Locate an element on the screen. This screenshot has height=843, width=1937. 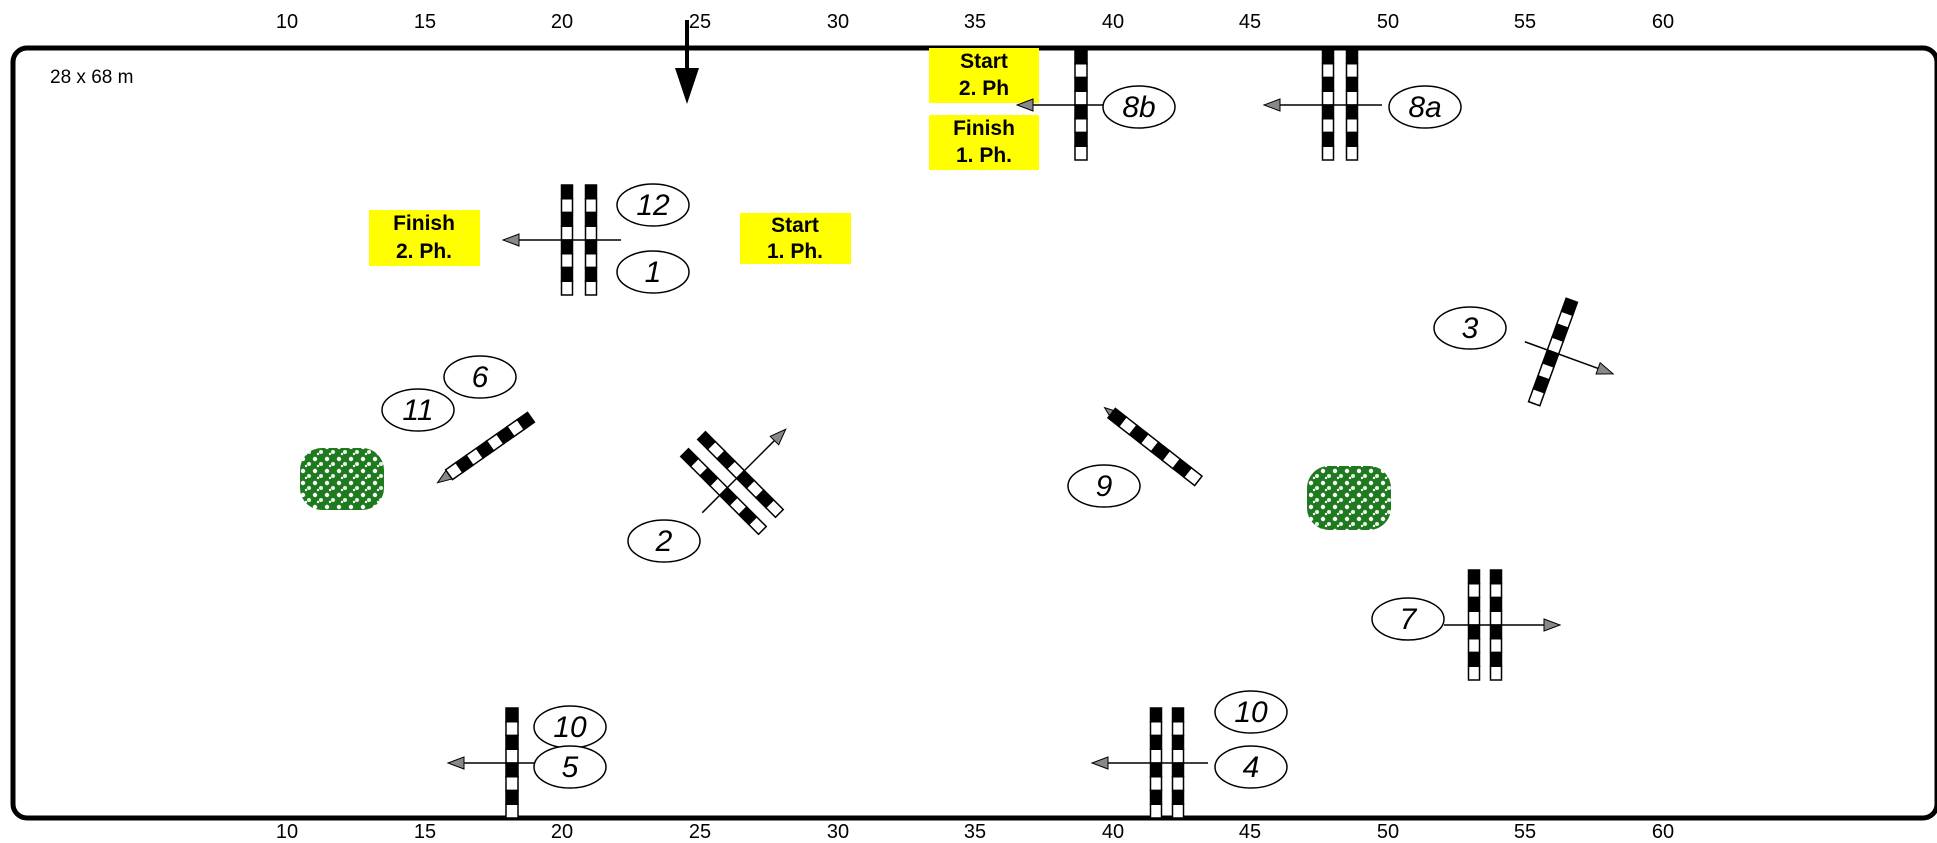
jump-number-label: 8a is located at coordinates (1424, 107).